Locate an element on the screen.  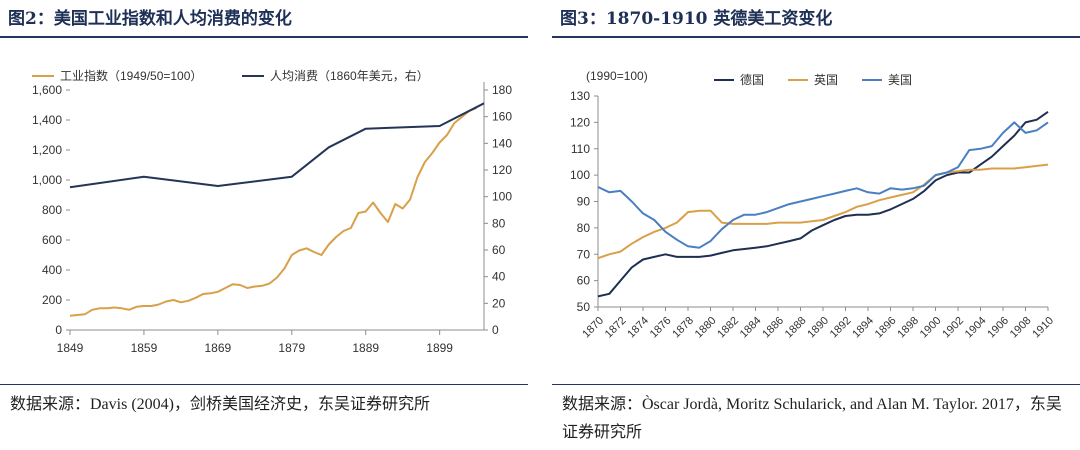
x-tick-label: 1902 is located at coordinates (953, 328).